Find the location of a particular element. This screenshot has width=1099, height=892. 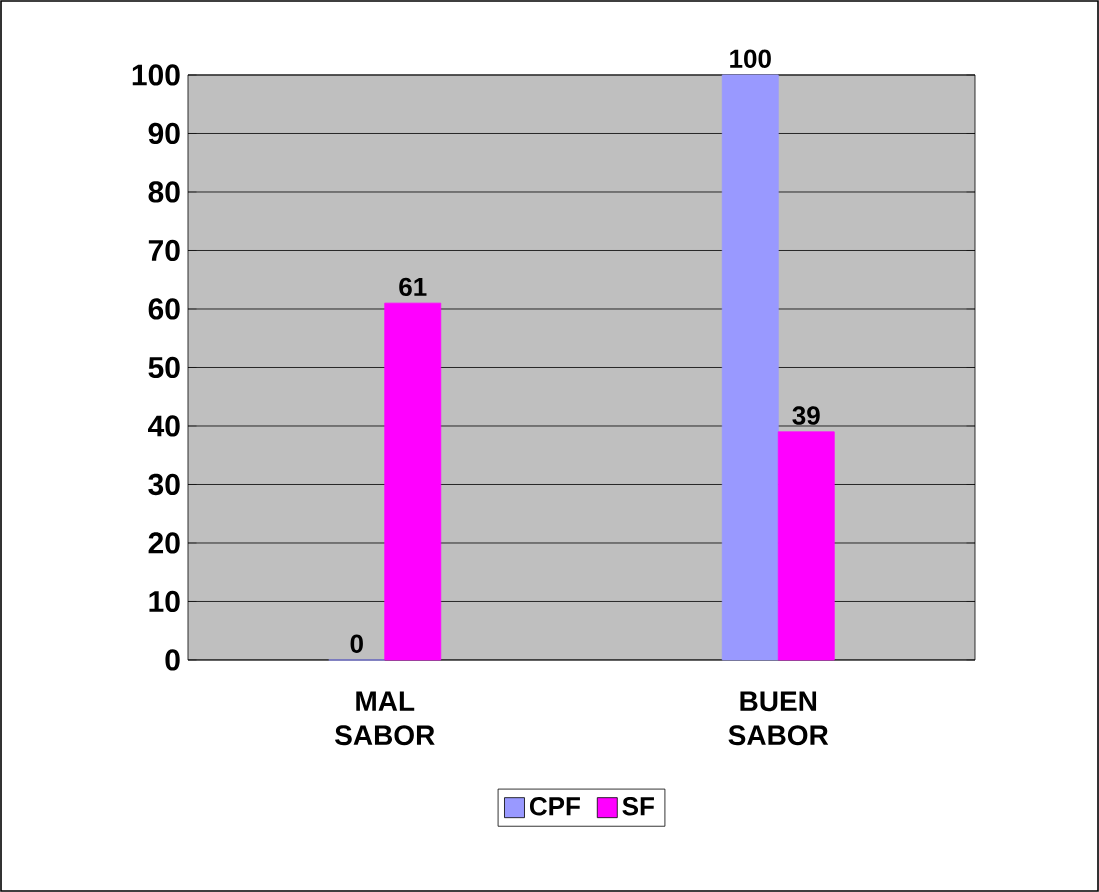

data-label: 39 is located at coordinates (806, 415).